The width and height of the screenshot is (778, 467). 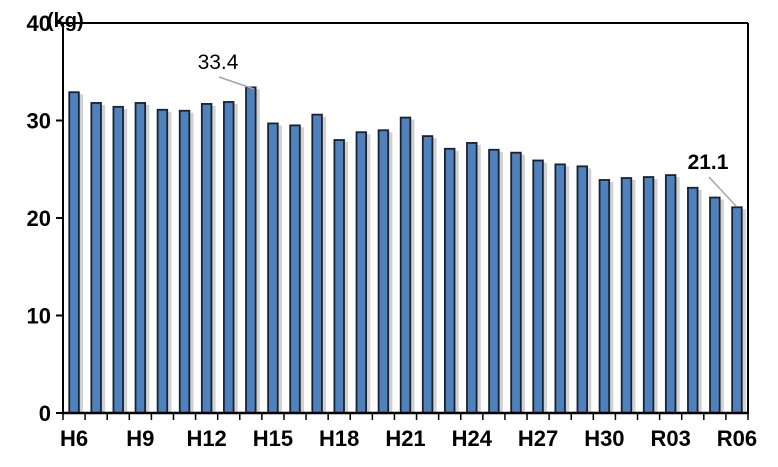 What do you see at coordinates (65, 21) in the screenshot?
I see `y-axis-unit-label: (kg)` at bounding box center [65, 21].